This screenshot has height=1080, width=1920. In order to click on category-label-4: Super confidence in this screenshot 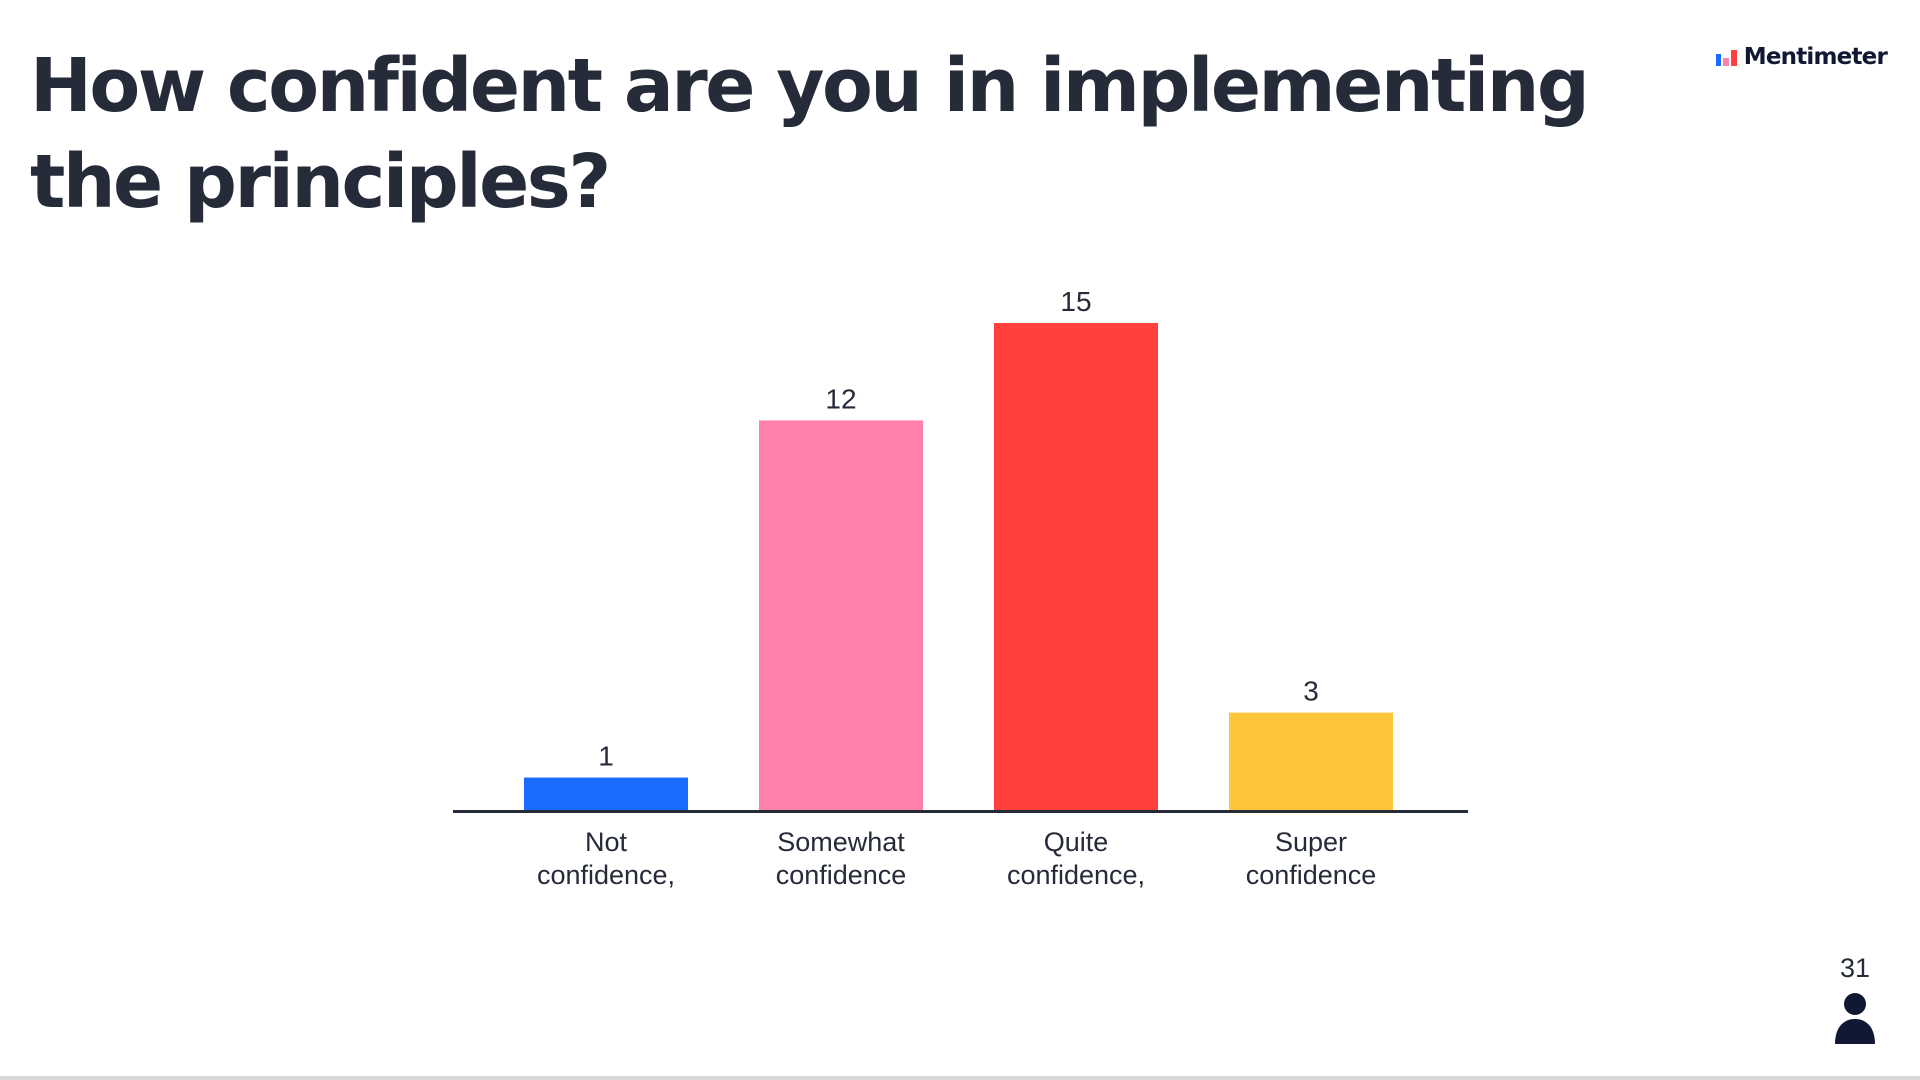, I will do `click(1311, 858)`.